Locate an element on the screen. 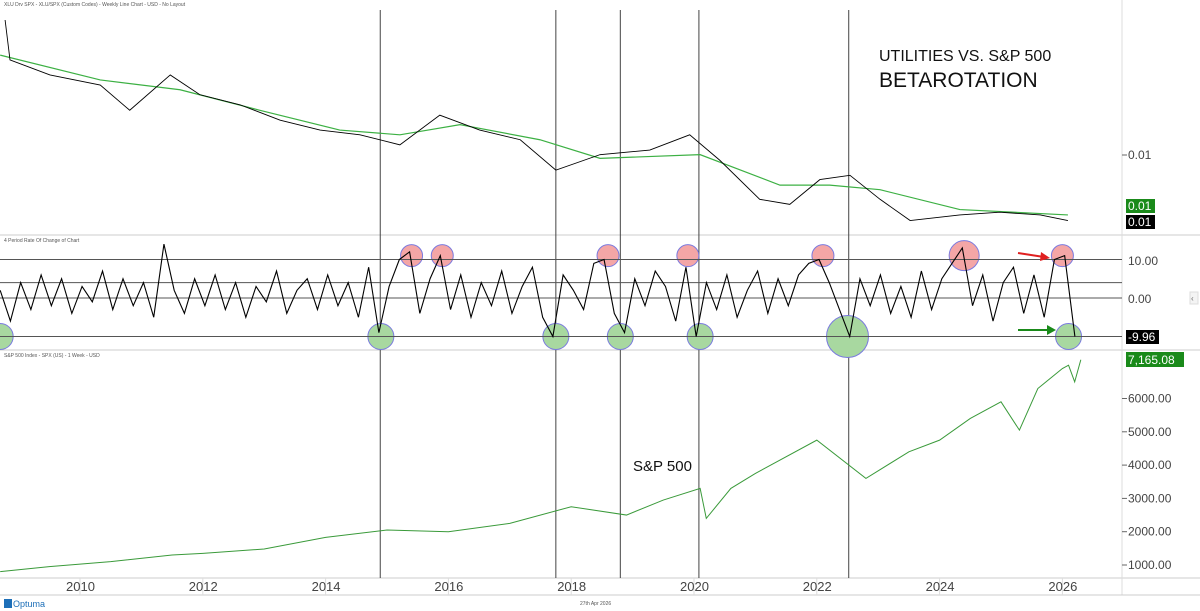 The height and width of the screenshot is (611, 1200). footer-date: 27th Apr 2026 is located at coordinates (595, 604).